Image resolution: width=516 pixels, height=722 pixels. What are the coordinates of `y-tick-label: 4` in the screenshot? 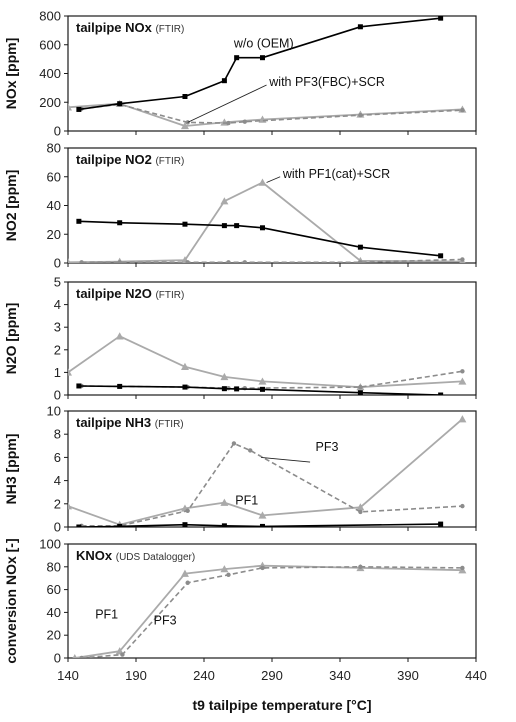 It's located at (57, 304).